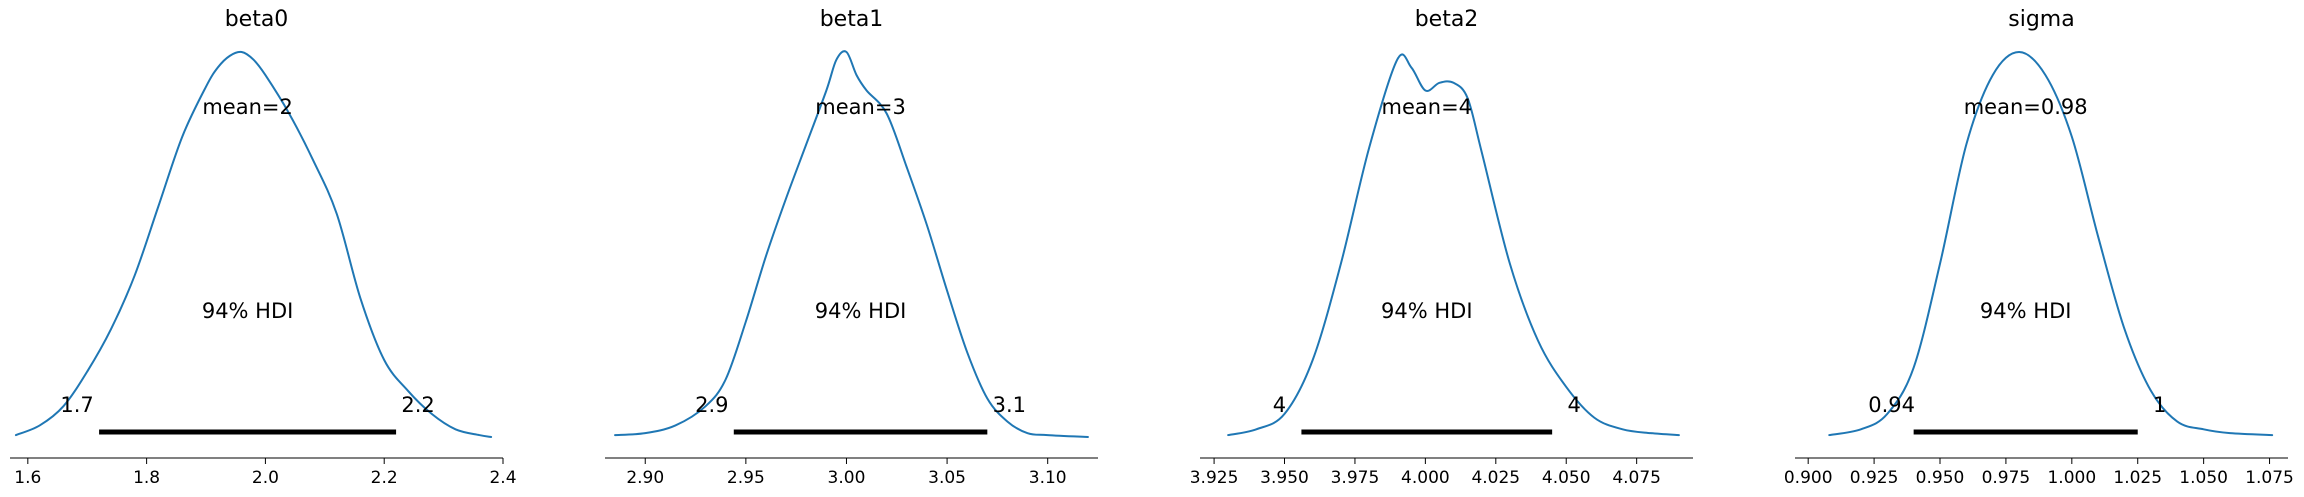 The image size is (2304, 497). What do you see at coordinates (645, 478) in the screenshot?
I see `x-tick-label: 2.90` at bounding box center [645, 478].